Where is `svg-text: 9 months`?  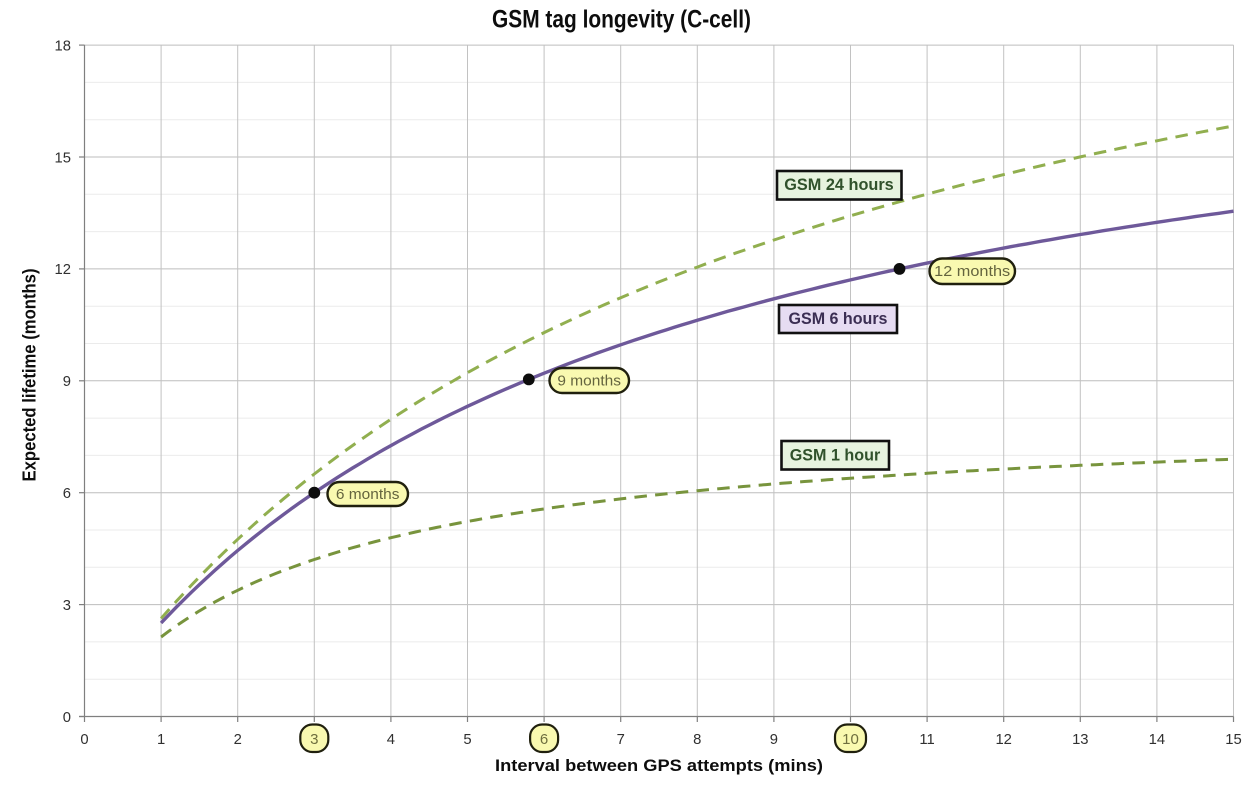
svg-text: 9 months is located at coordinates (589, 382).